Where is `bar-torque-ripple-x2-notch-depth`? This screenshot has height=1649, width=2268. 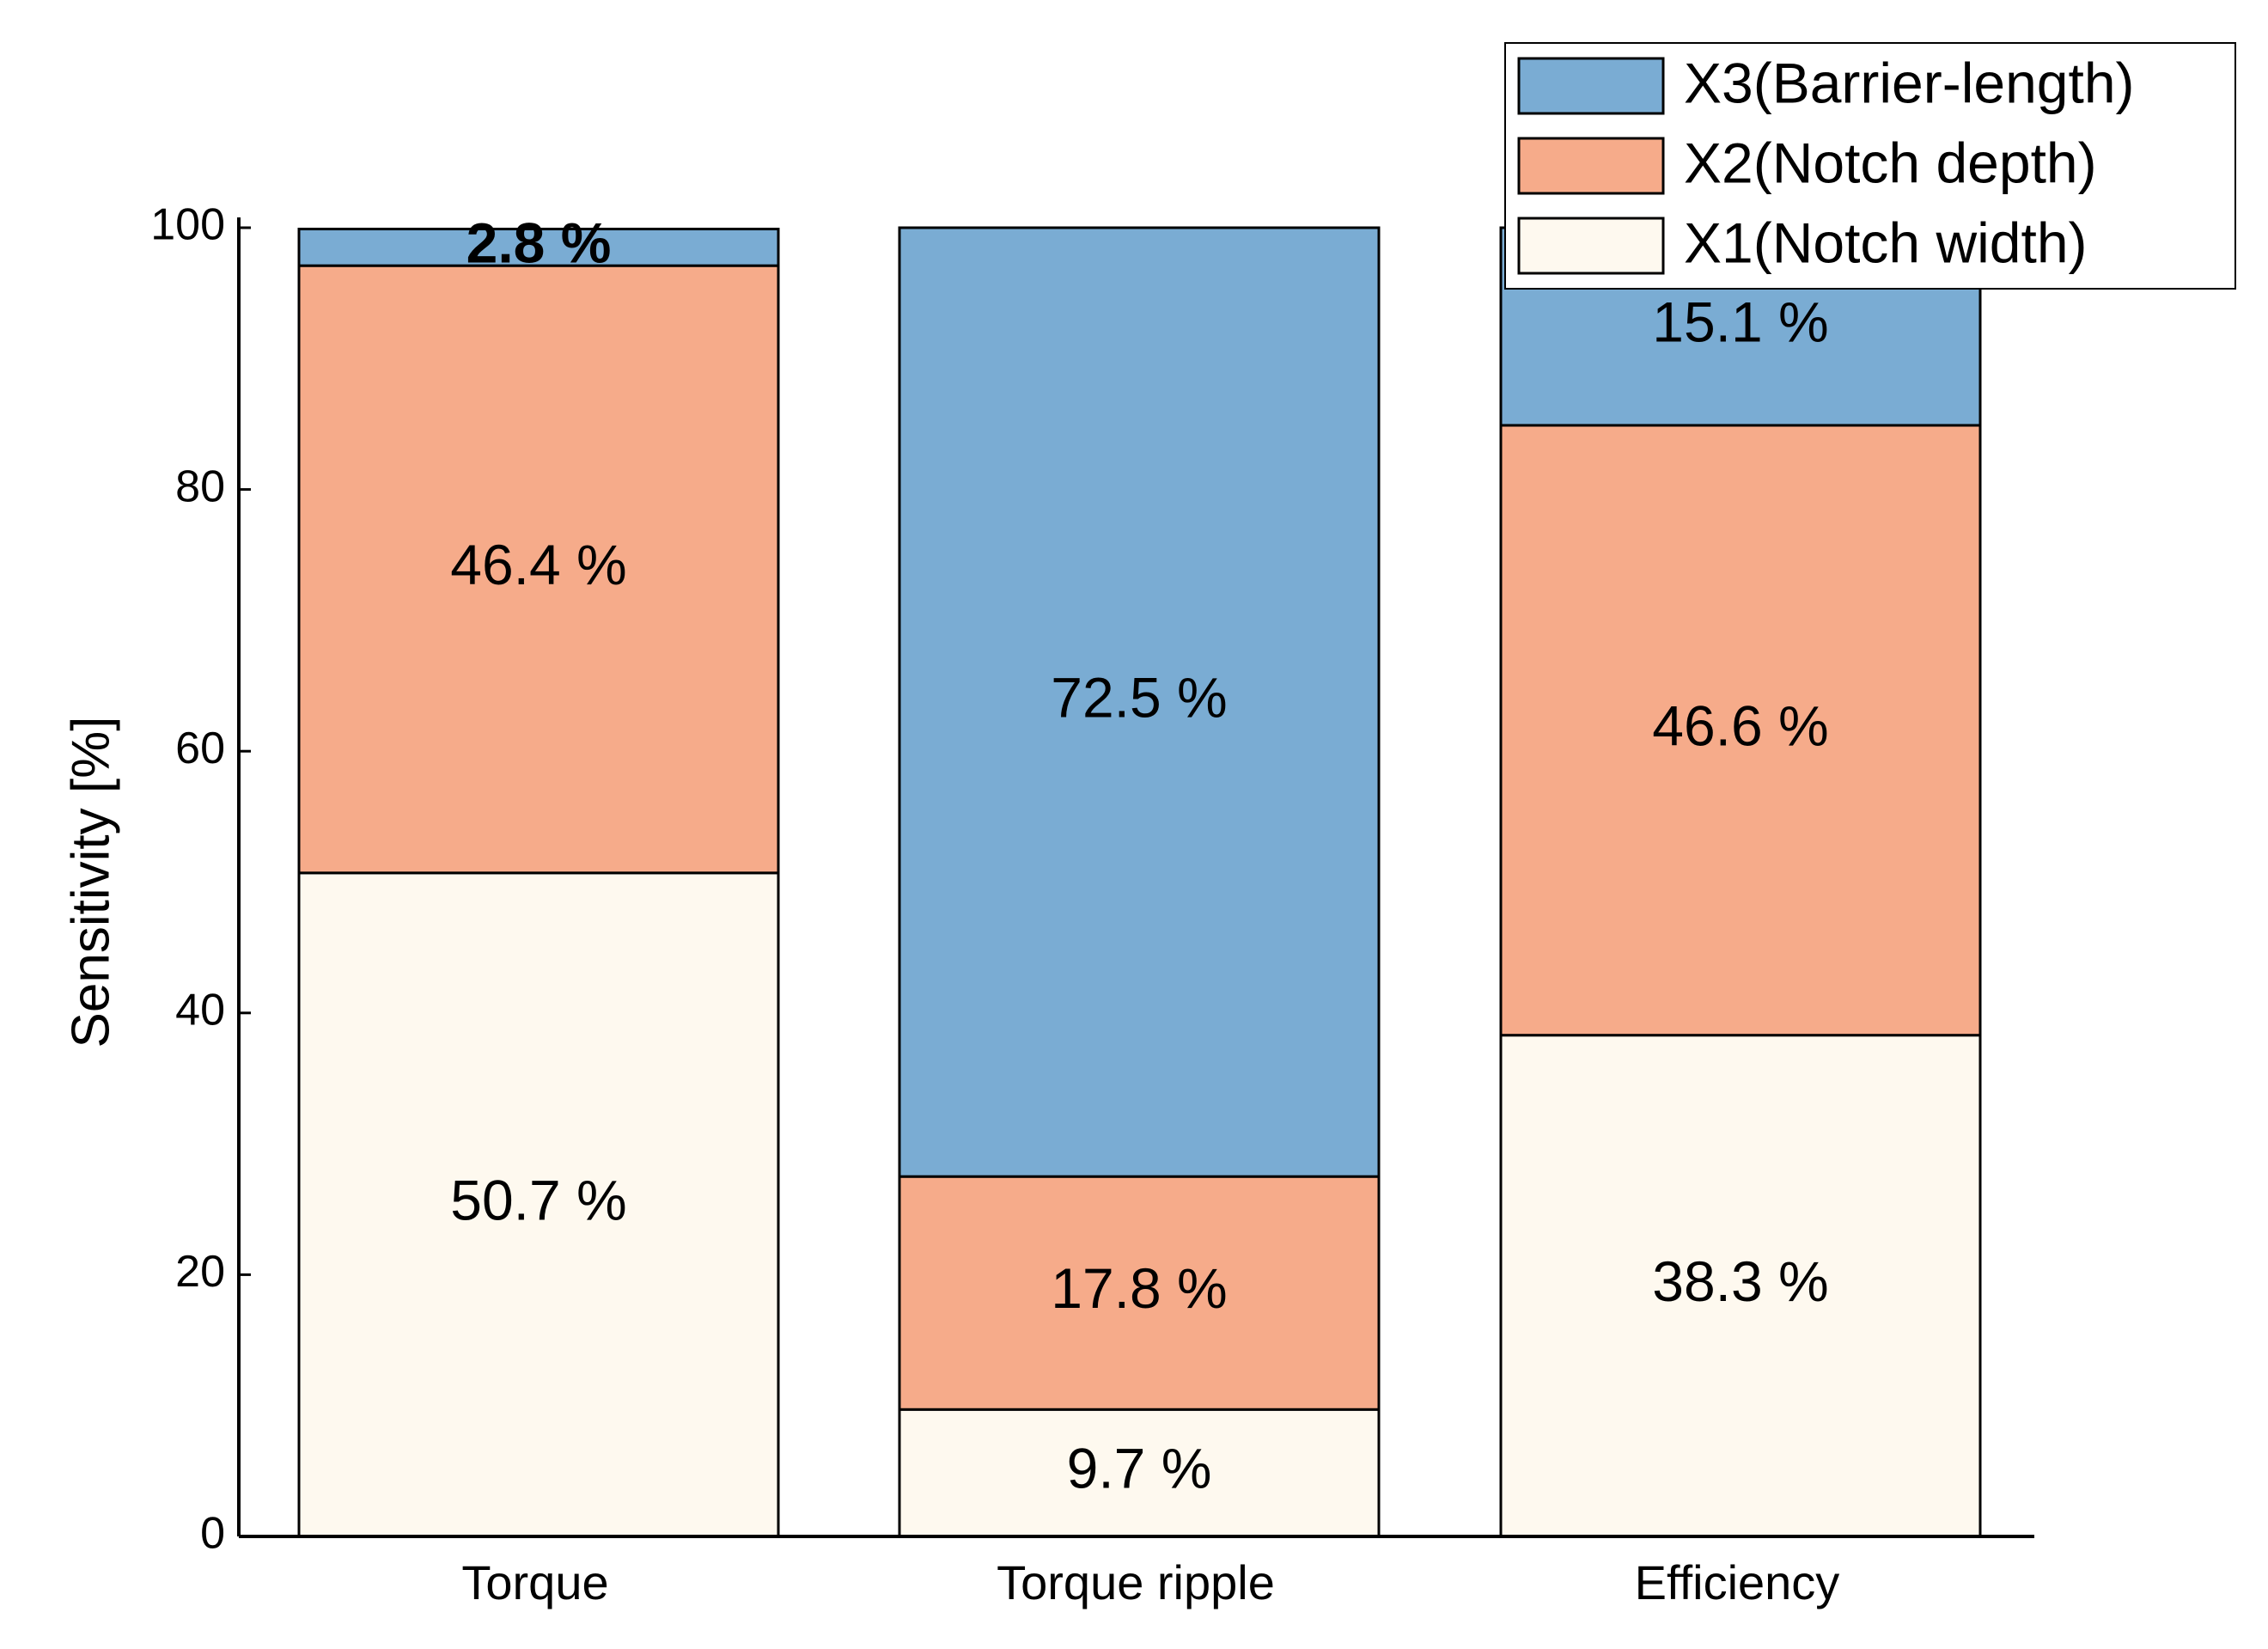 bar-torque-ripple-x2-notch-depth is located at coordinates (1139, 1293).